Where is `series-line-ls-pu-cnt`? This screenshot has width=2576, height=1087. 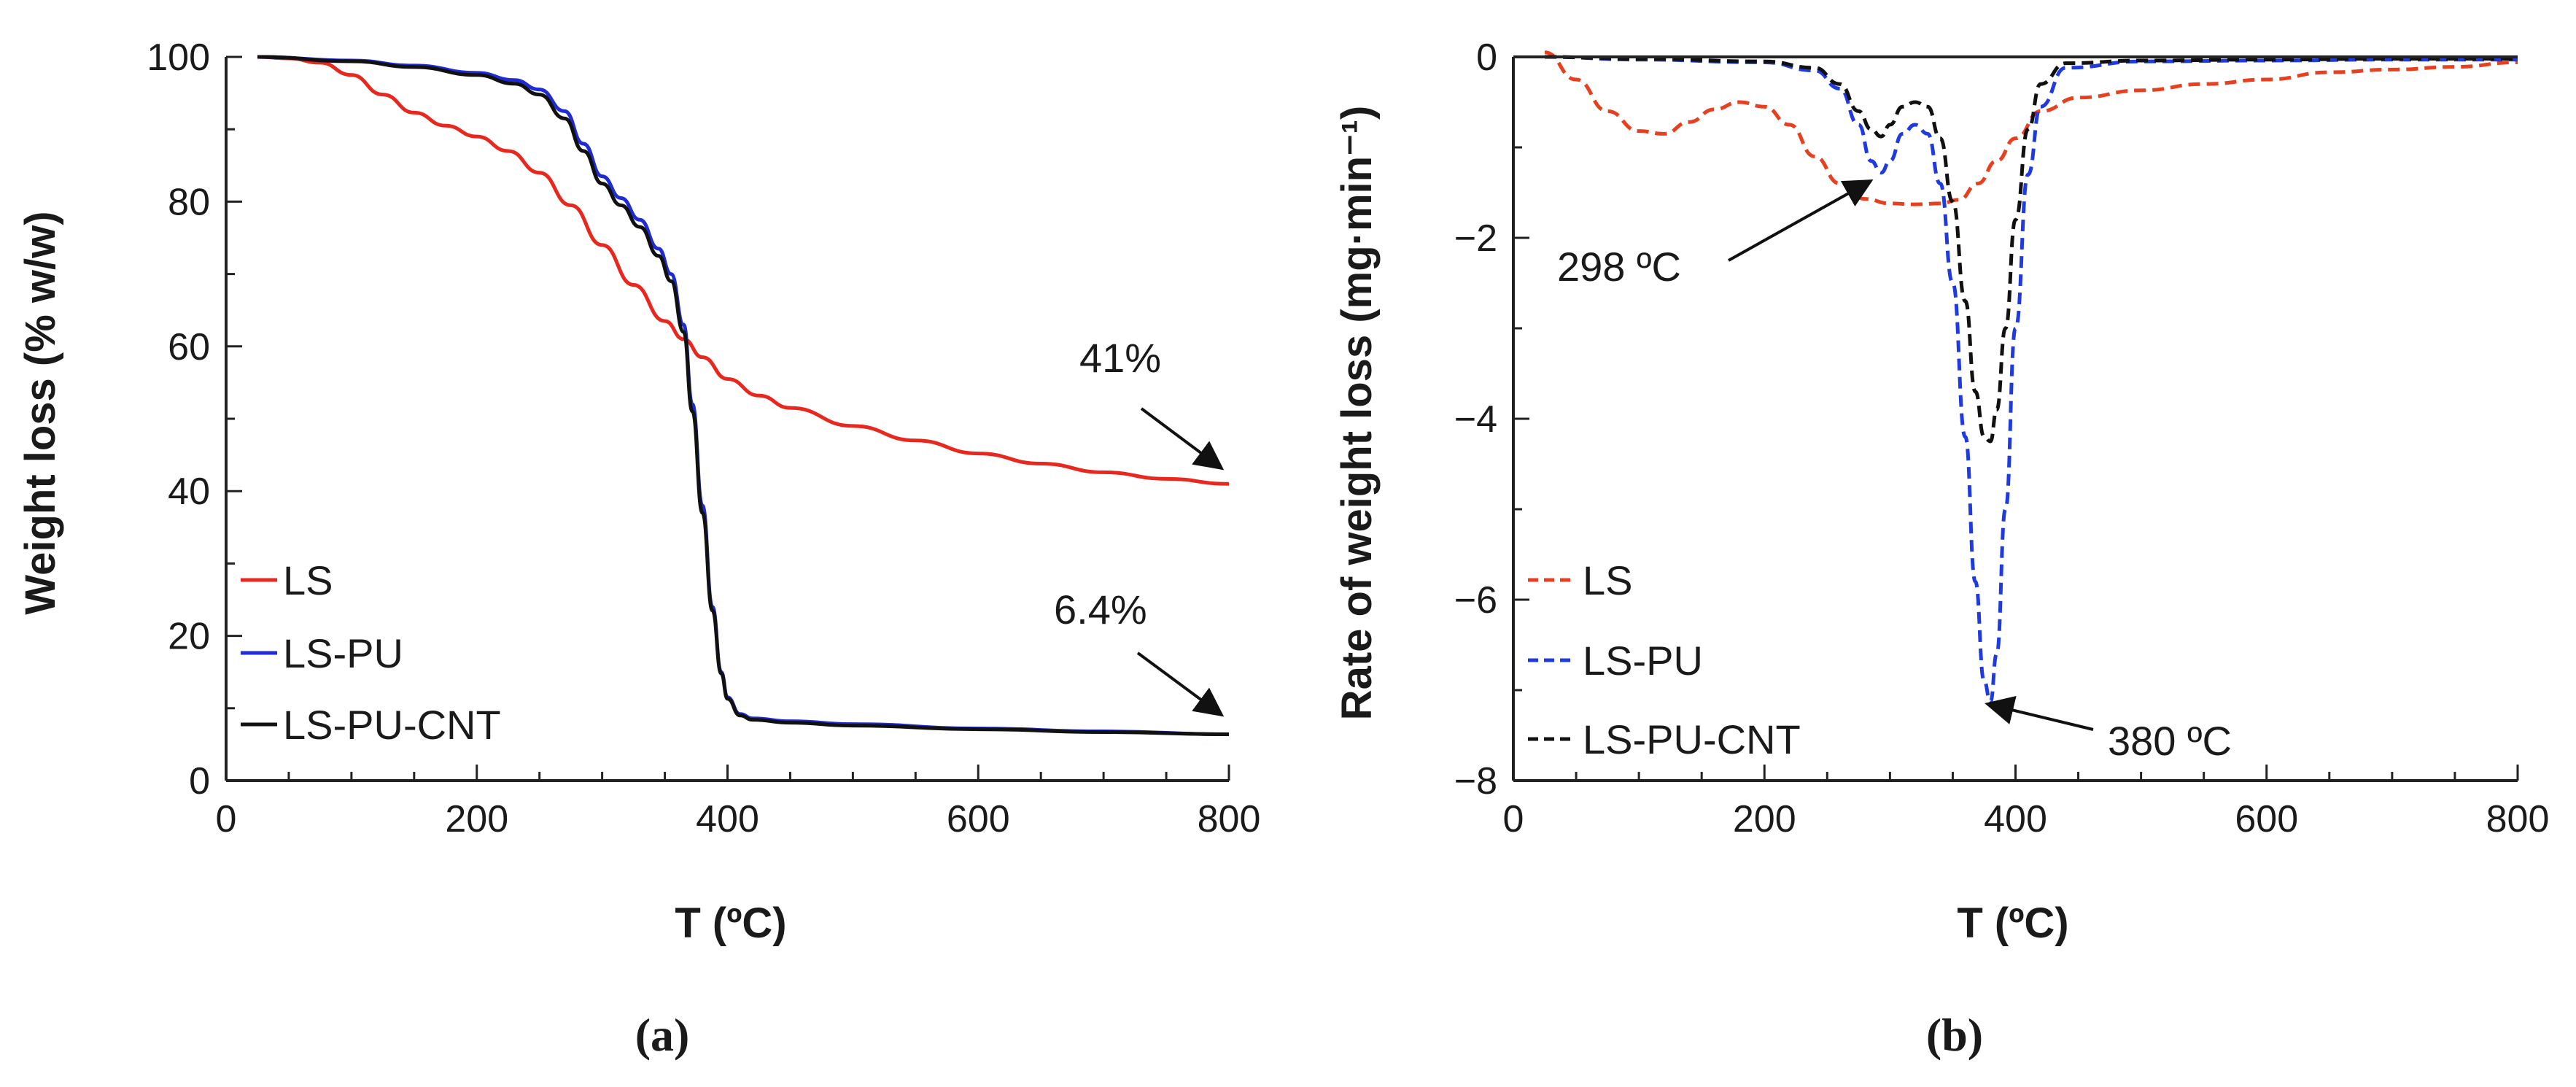
series-line-ls-pu-cnt is located at coordinates (2031, 249).